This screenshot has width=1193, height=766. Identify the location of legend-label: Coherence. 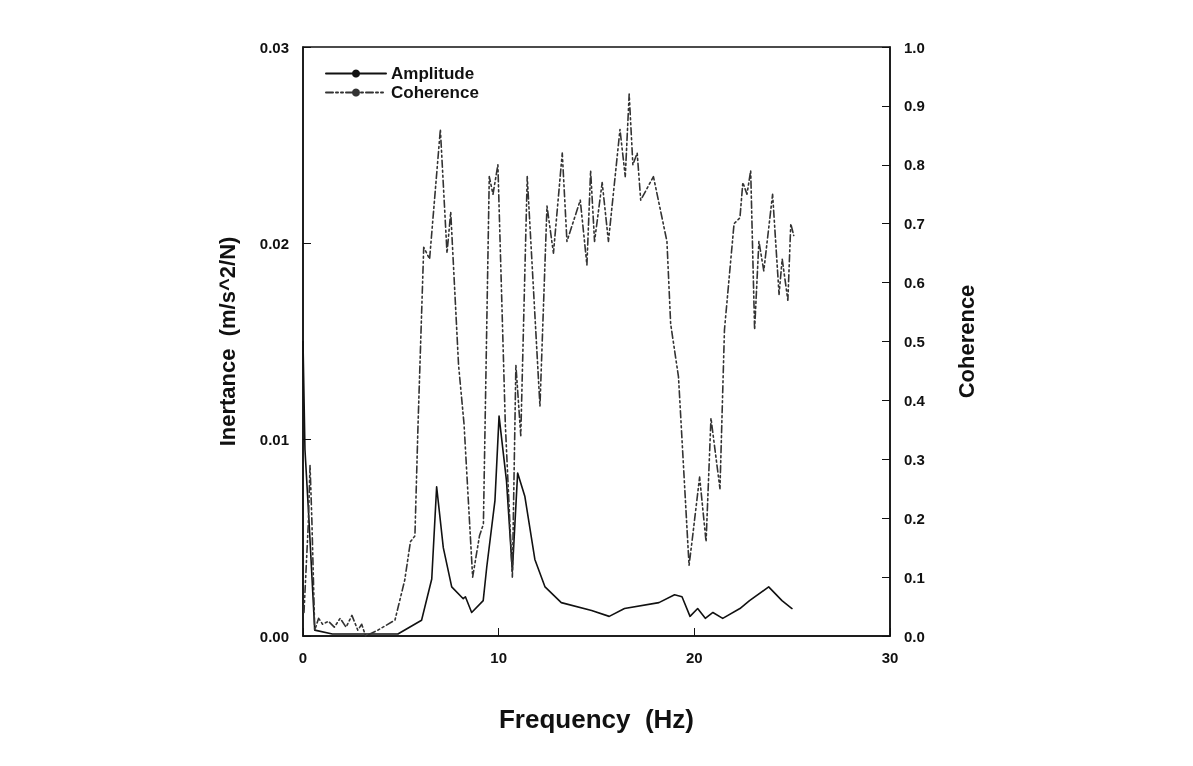
(435, 92).